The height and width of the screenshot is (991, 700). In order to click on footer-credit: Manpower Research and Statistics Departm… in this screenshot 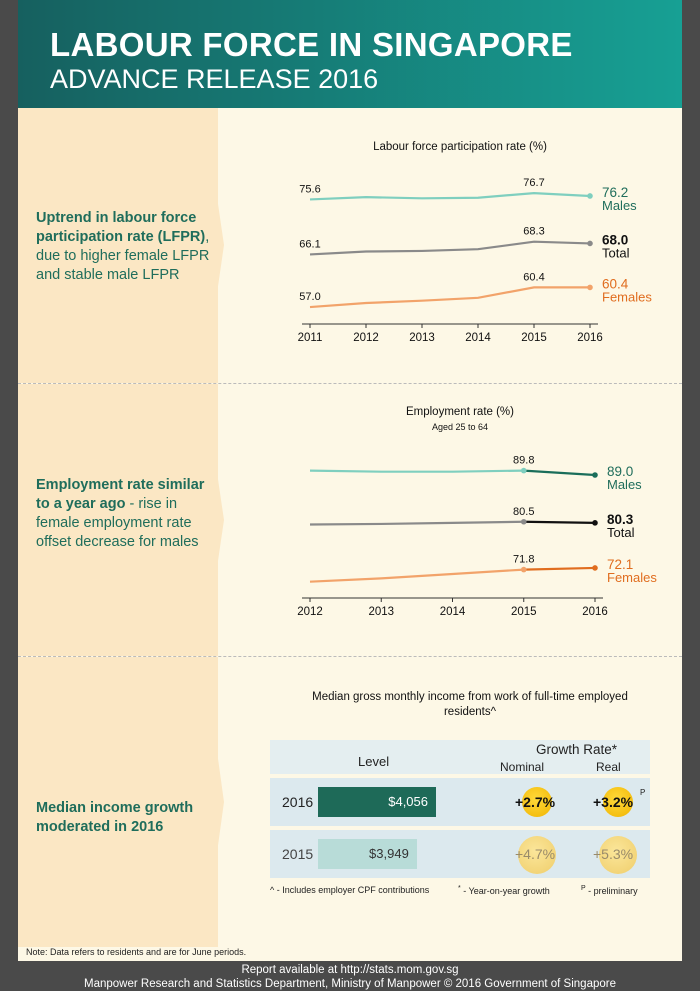, I will do `click(350, 984)`.